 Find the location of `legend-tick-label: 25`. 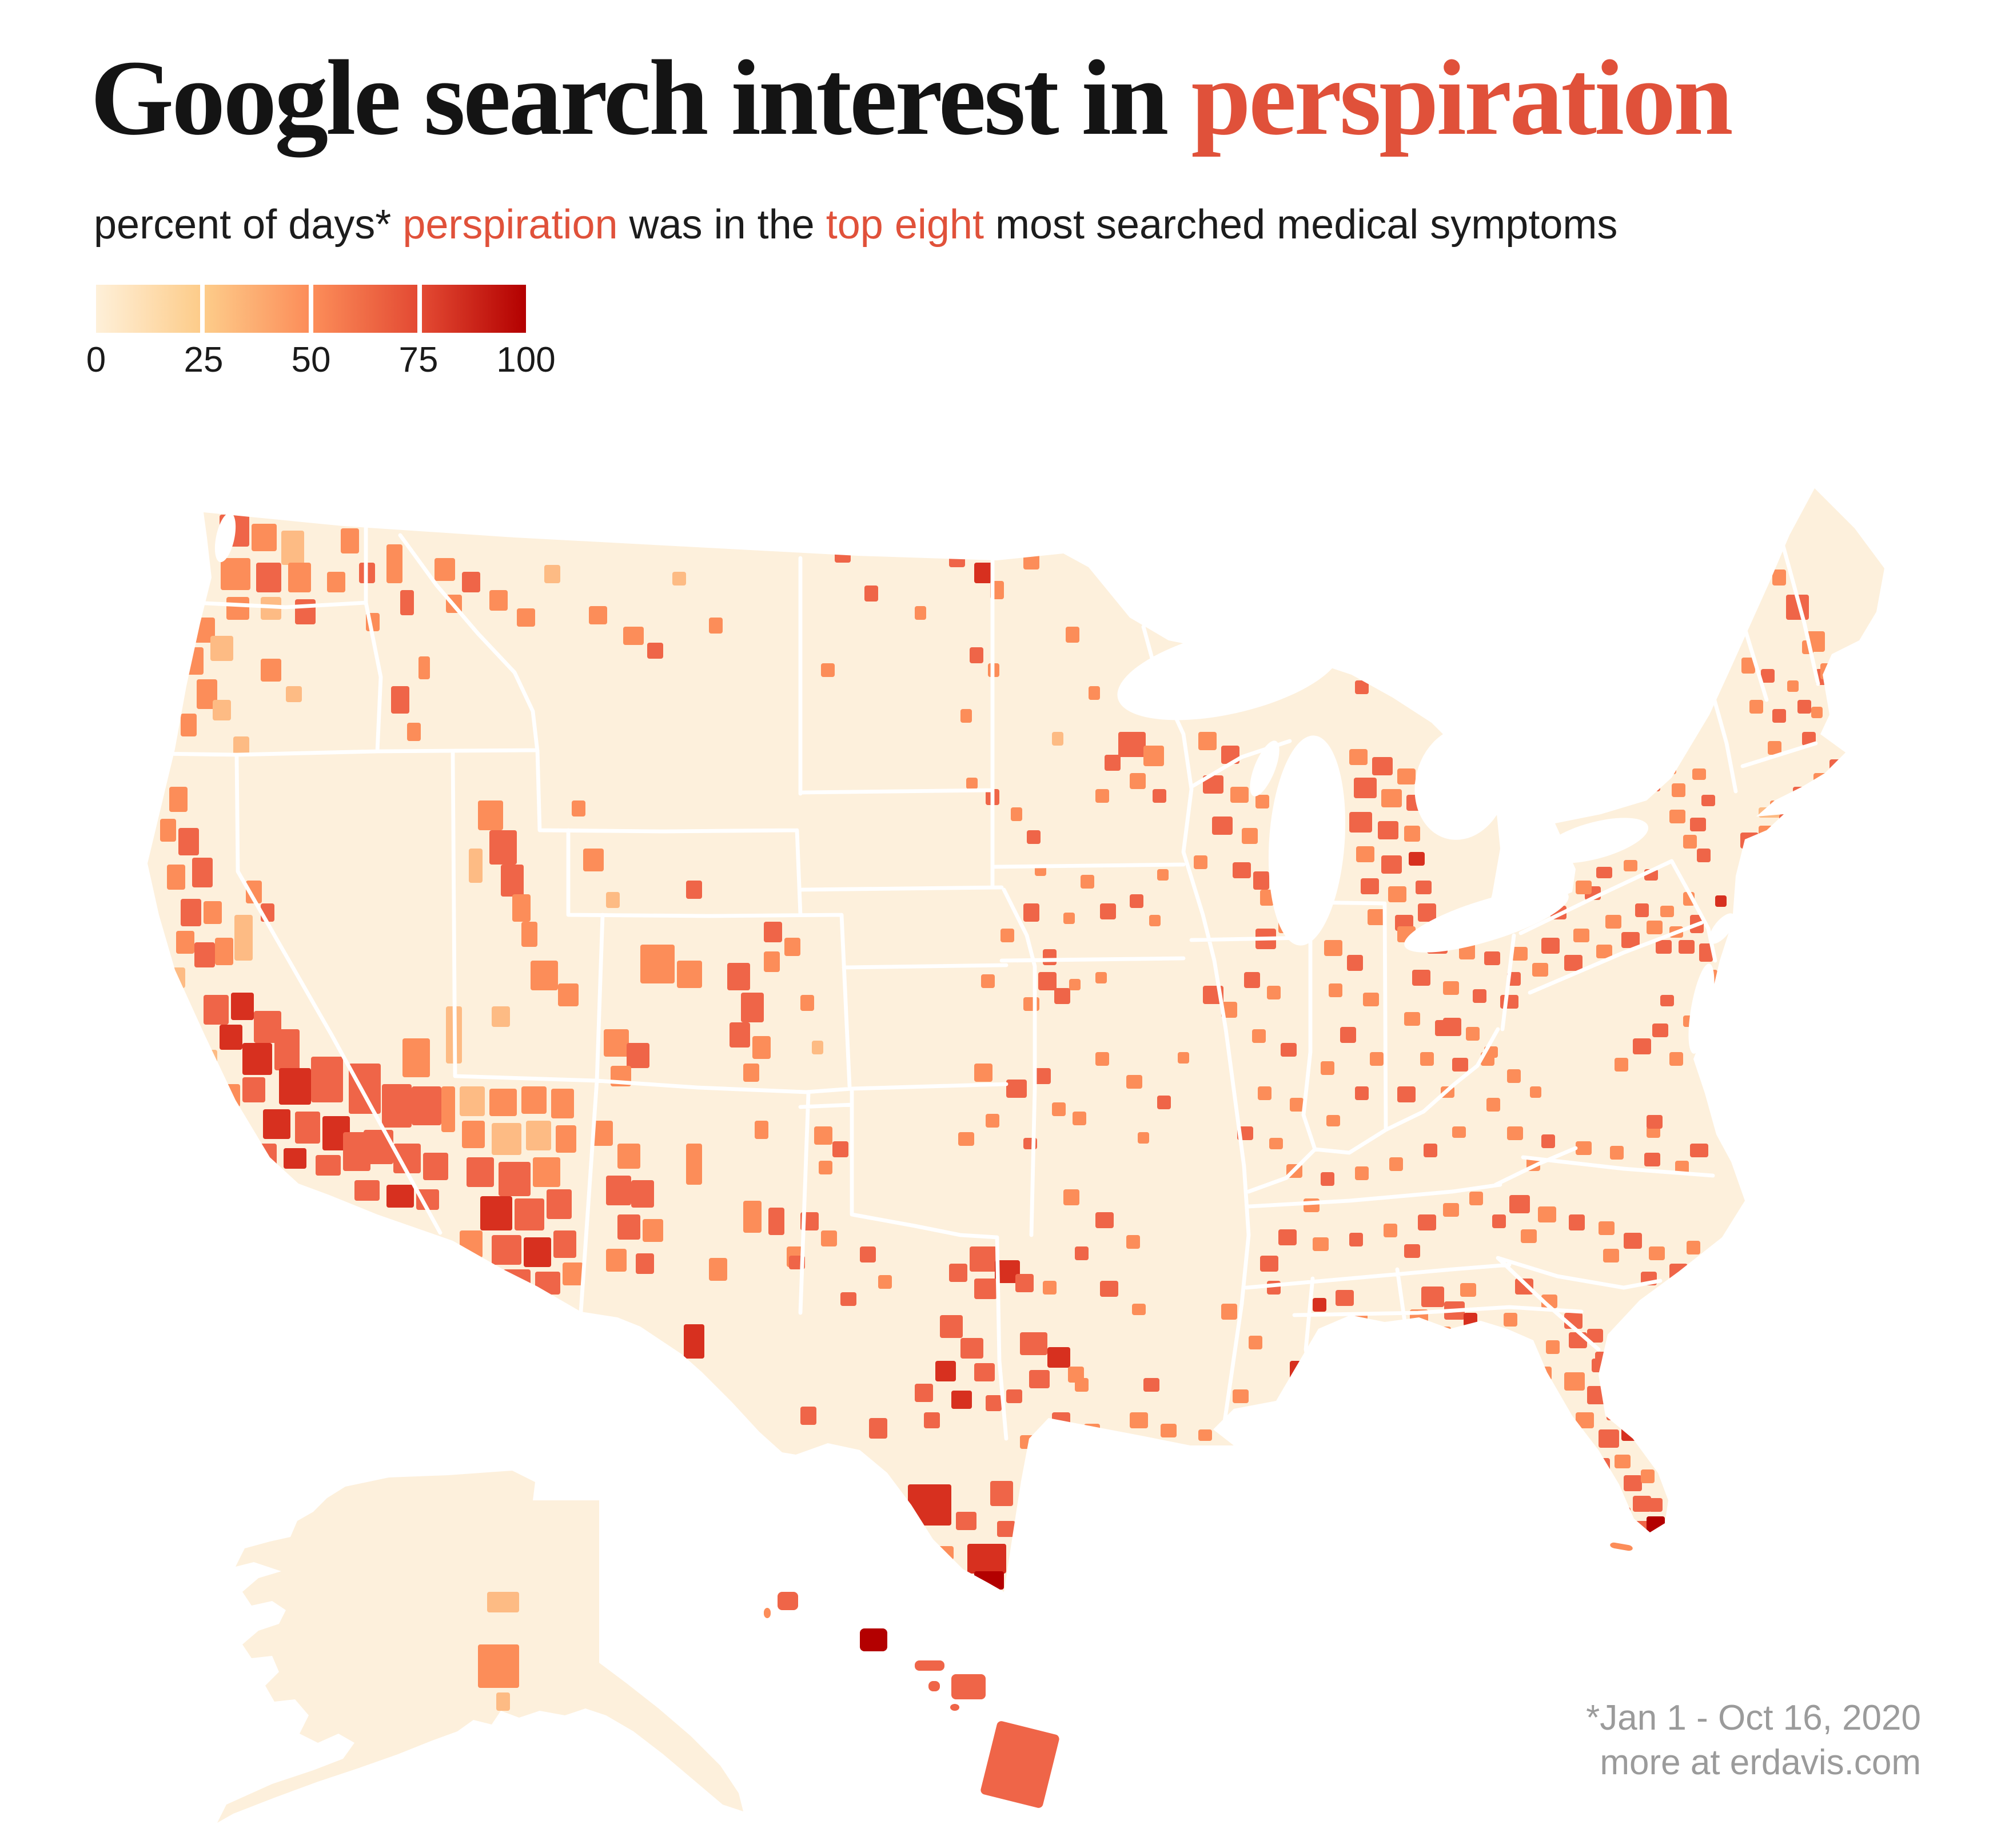

legend-tick-label: 25 is located at coordinates (204, 360).